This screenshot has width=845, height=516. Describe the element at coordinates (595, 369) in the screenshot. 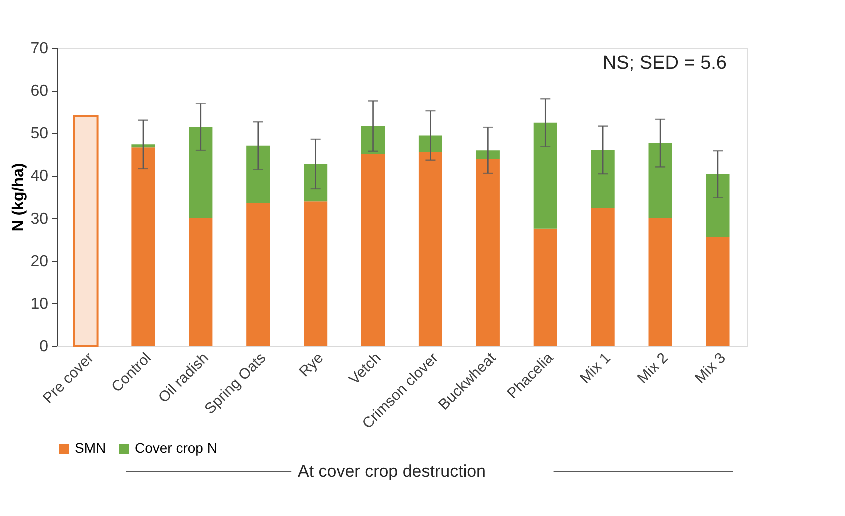

I see `x-tick-label: Mix 1` at that location.